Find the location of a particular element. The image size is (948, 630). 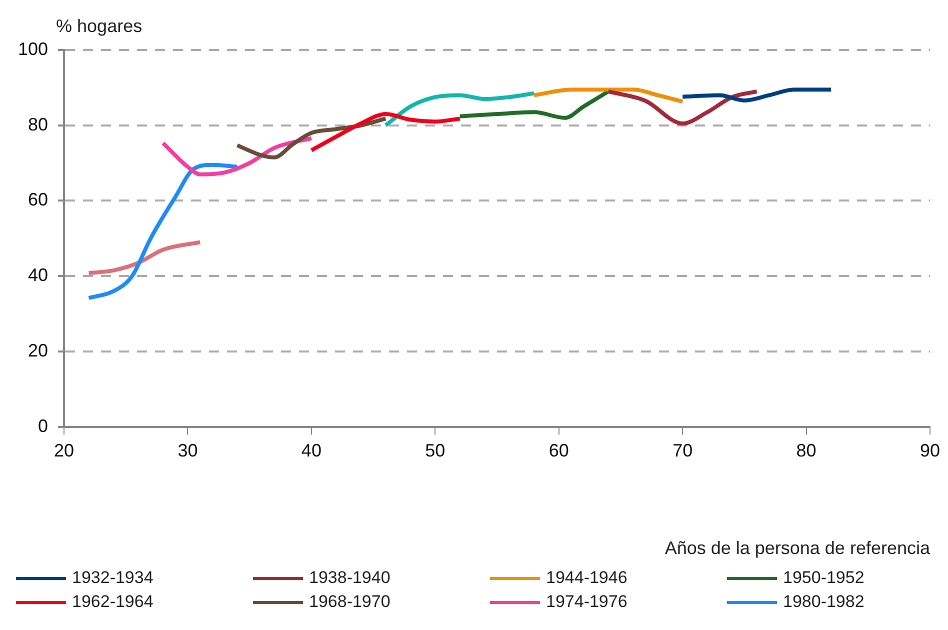

legend-label: 1932-1934 is located at coordinates (113, 578).